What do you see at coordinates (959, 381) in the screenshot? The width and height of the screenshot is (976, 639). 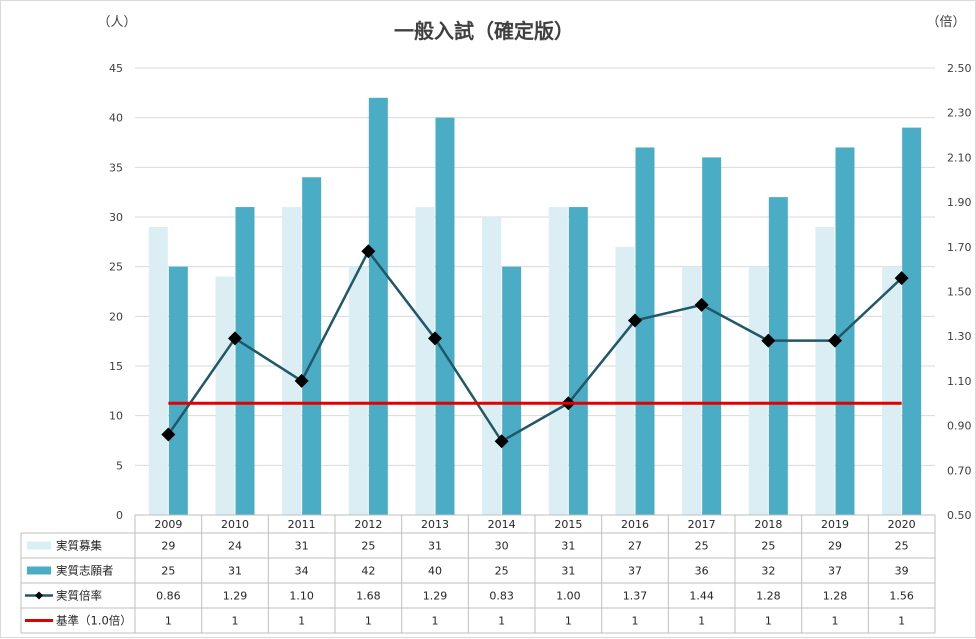 I see `right-tick-label: 1.10` at bounding box center [959, 381].